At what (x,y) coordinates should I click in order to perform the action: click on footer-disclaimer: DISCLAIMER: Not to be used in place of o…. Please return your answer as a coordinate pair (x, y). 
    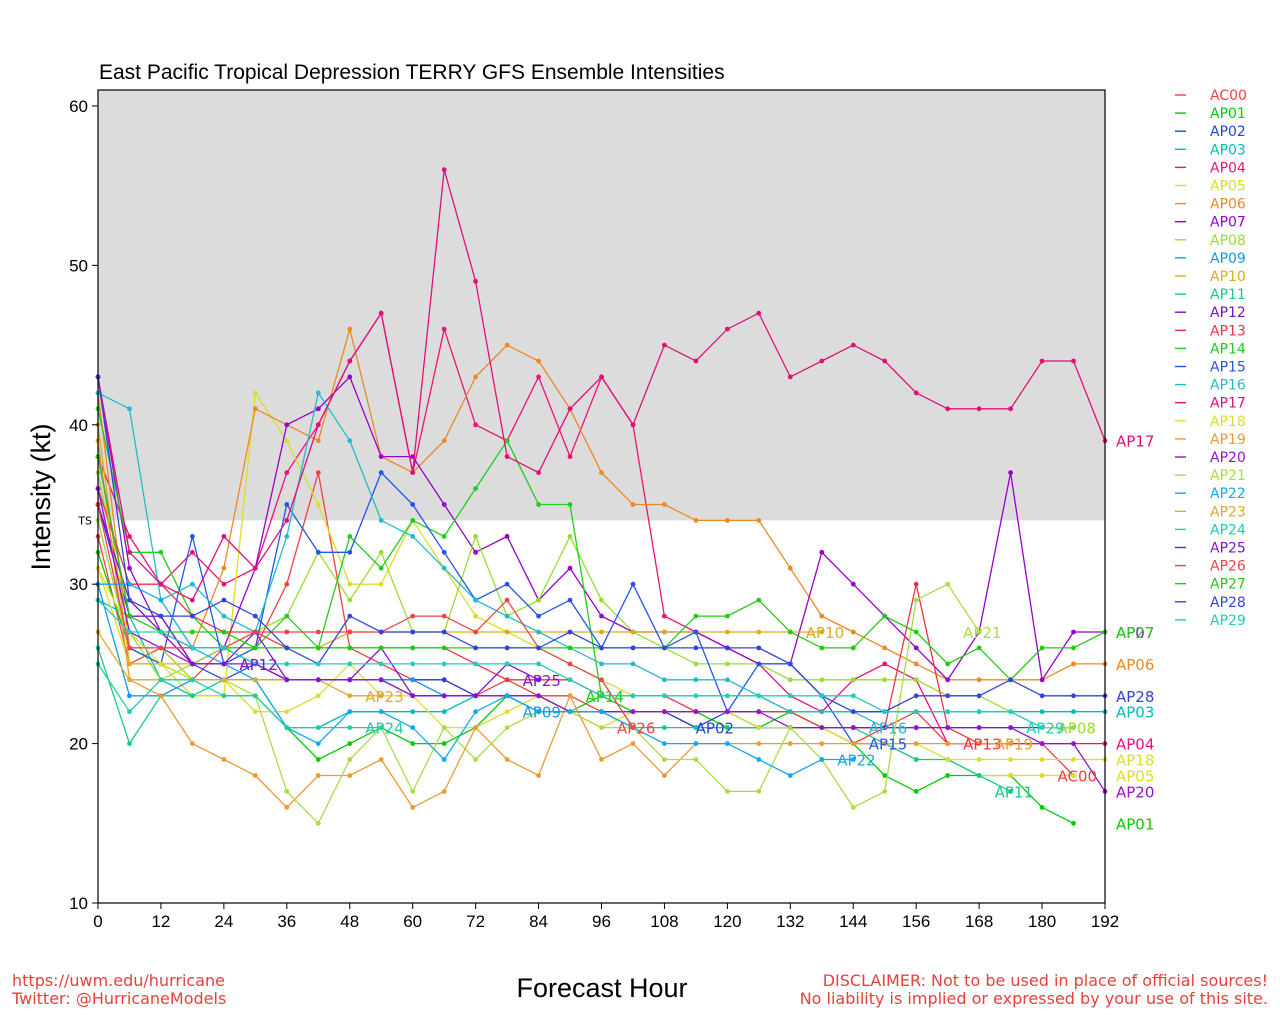
    Looking at the image, I should click on (1034, 990).